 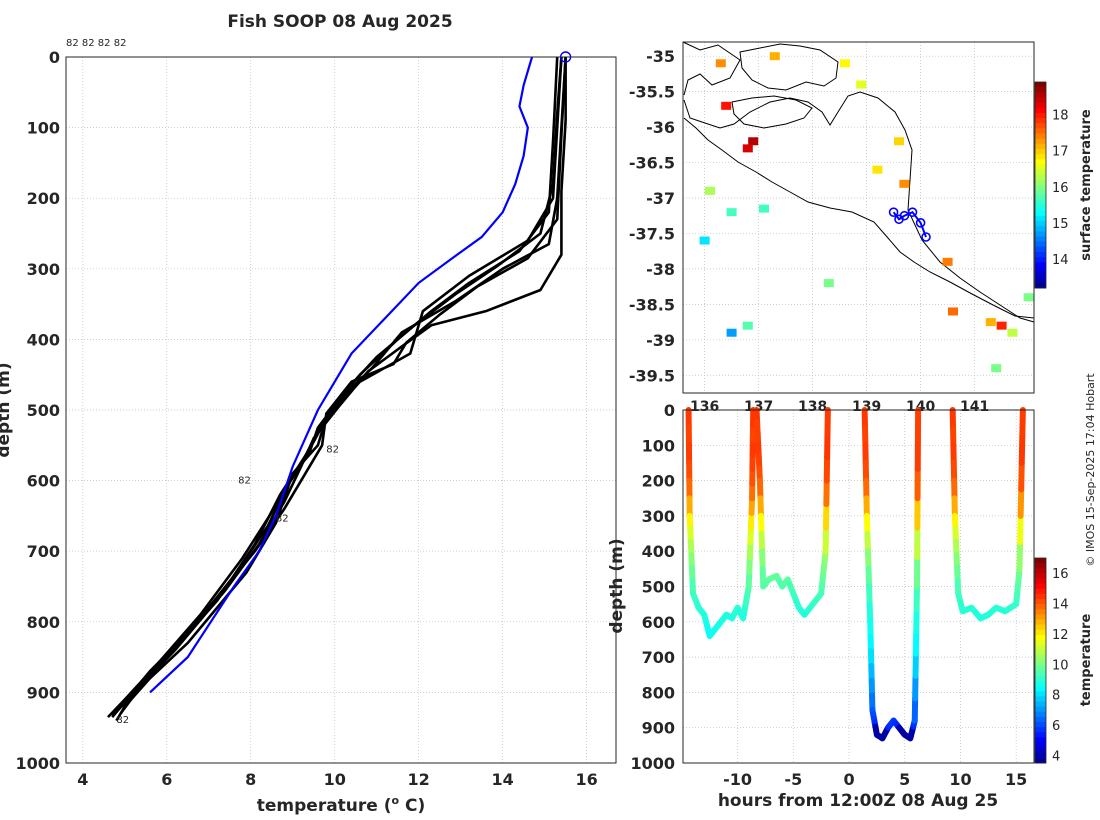 I want to click on section-ytick-200: 200, so click(x=658, y=481).